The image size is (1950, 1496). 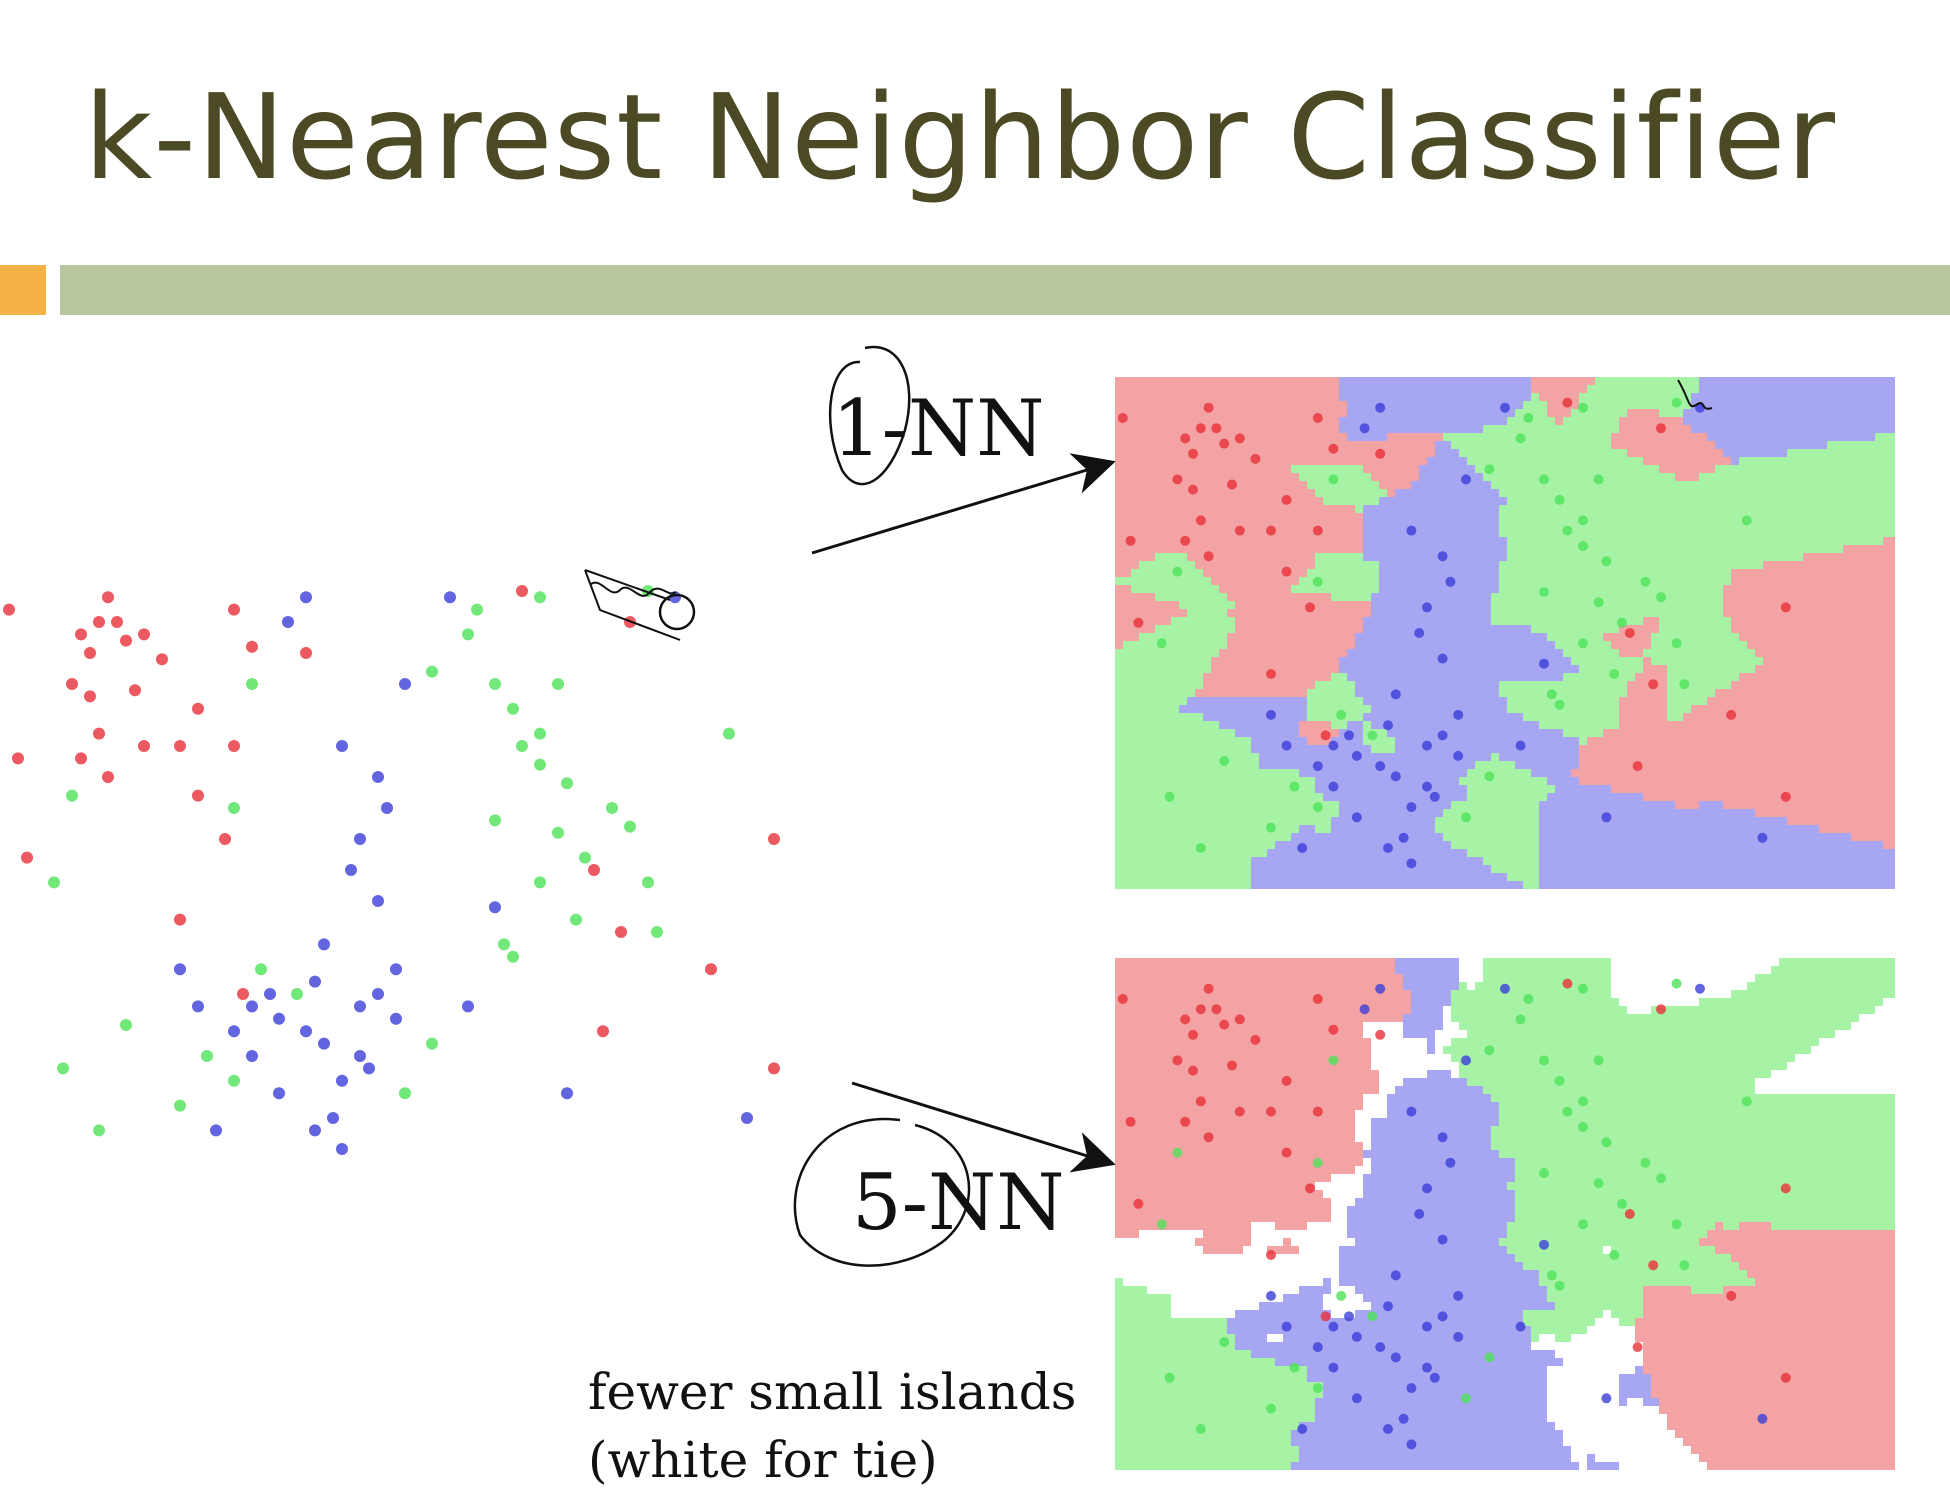 What do you see at coordinates (9, 609) in the screenshot?
I see `scatter-red-point` at bounding box center [9, 609].